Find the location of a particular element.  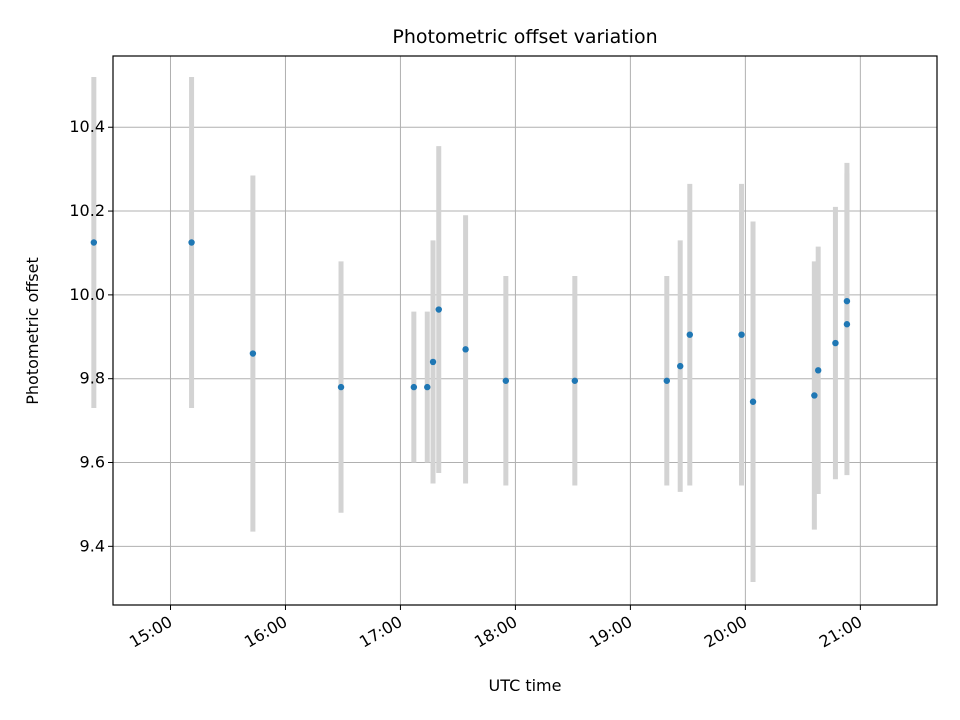

y-tick-label: 9.8 is located at coordinates (92, 378).